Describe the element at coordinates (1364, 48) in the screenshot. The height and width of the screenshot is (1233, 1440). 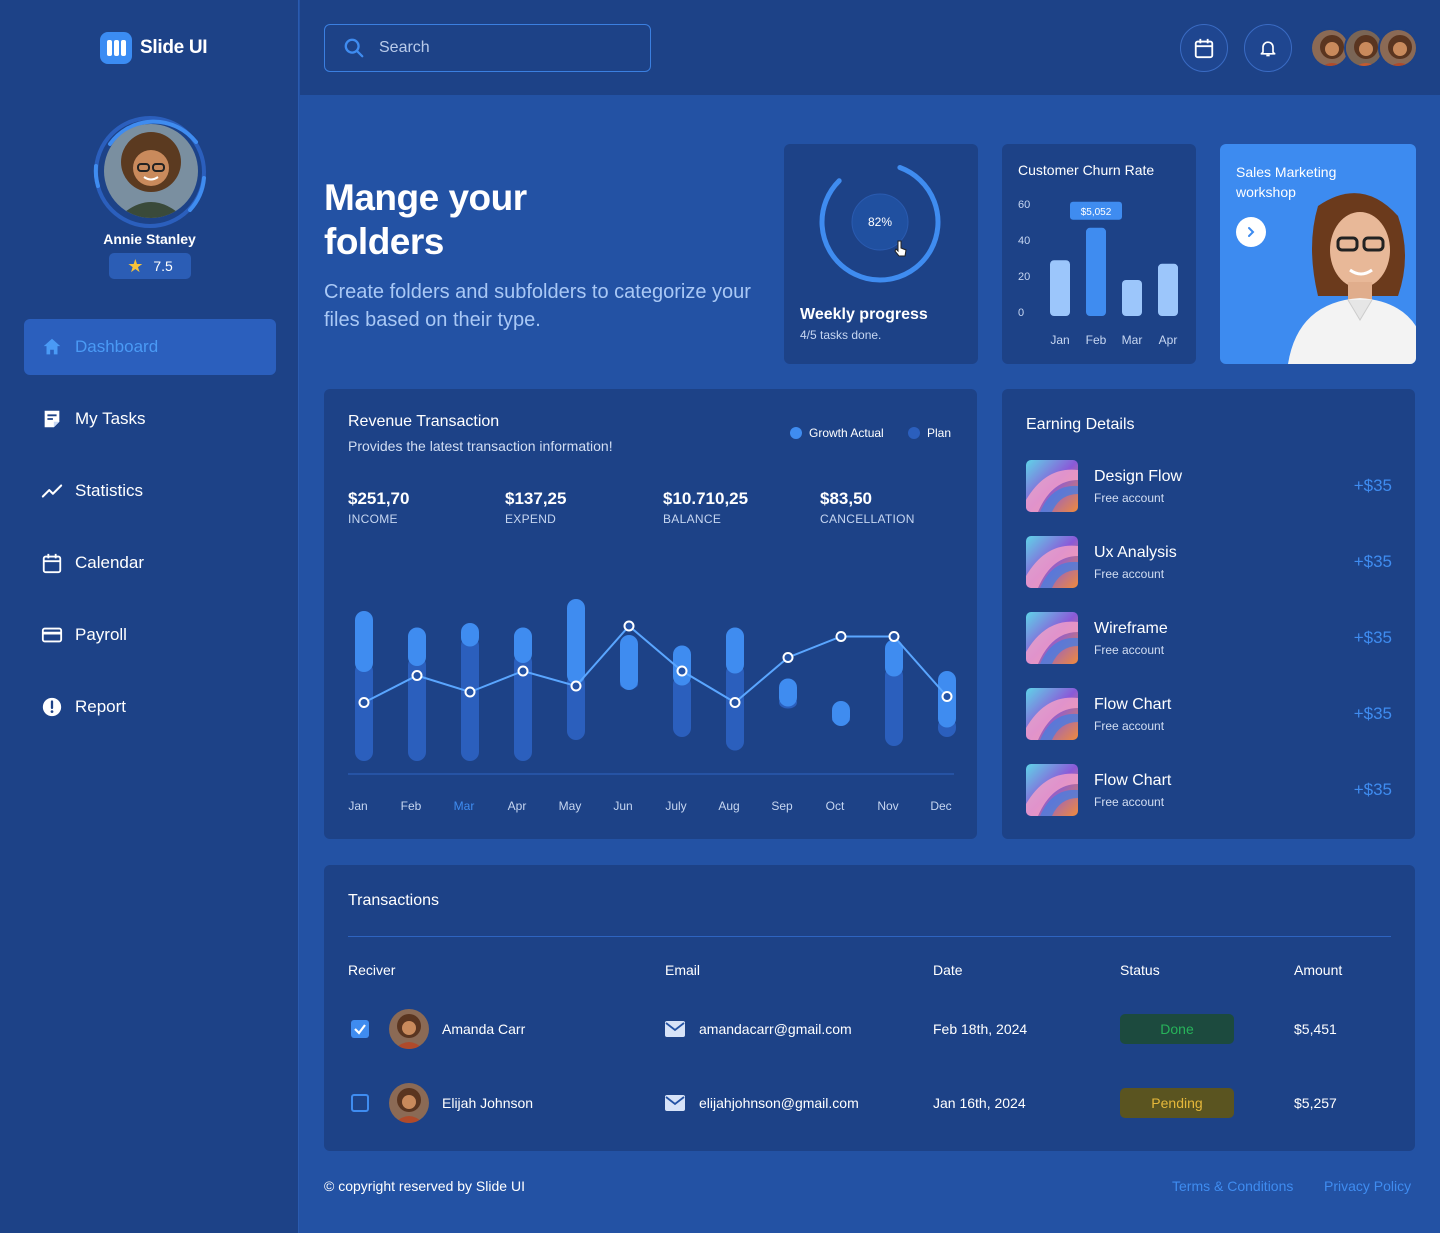
I see `team-avatars` at that location.